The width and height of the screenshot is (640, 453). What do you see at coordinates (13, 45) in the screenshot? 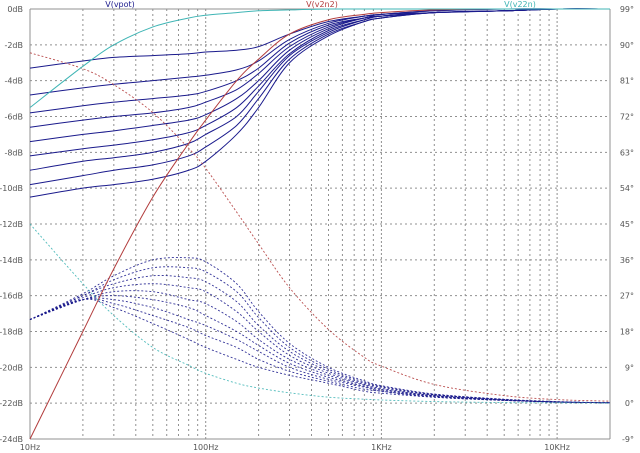
I see `y-tick-left: -2dB` at bounding box center [13, 45].